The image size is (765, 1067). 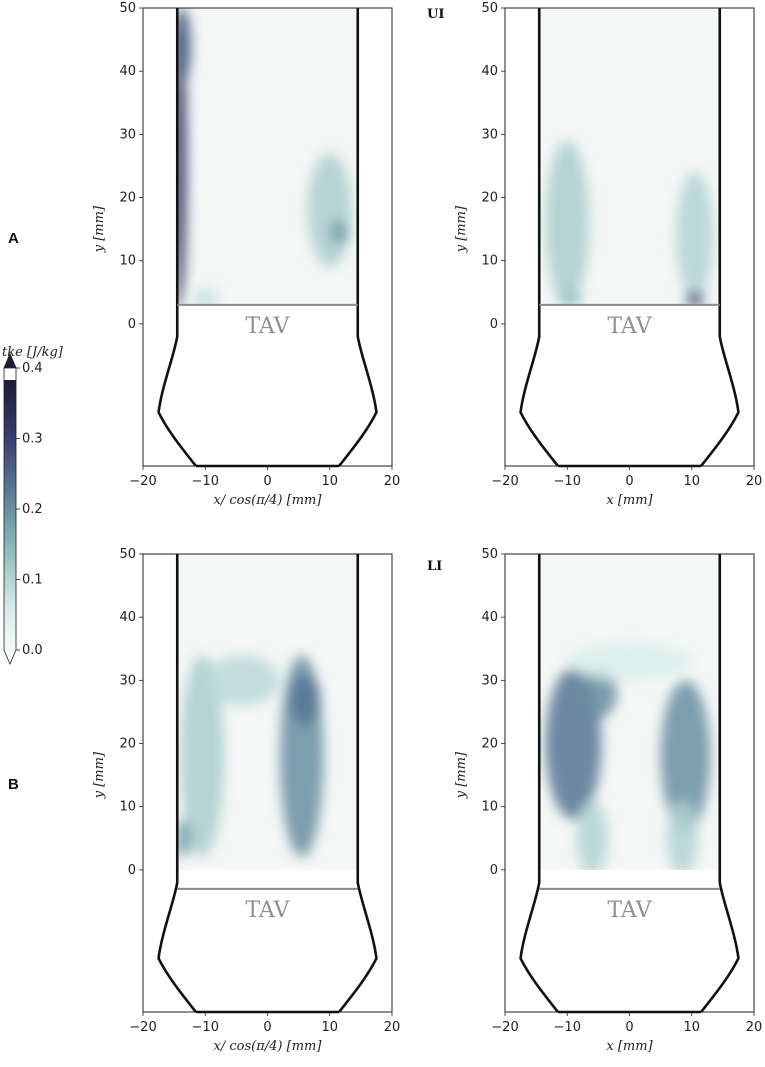 I want to click on row-label-a: A, so click(x=13, y=238).